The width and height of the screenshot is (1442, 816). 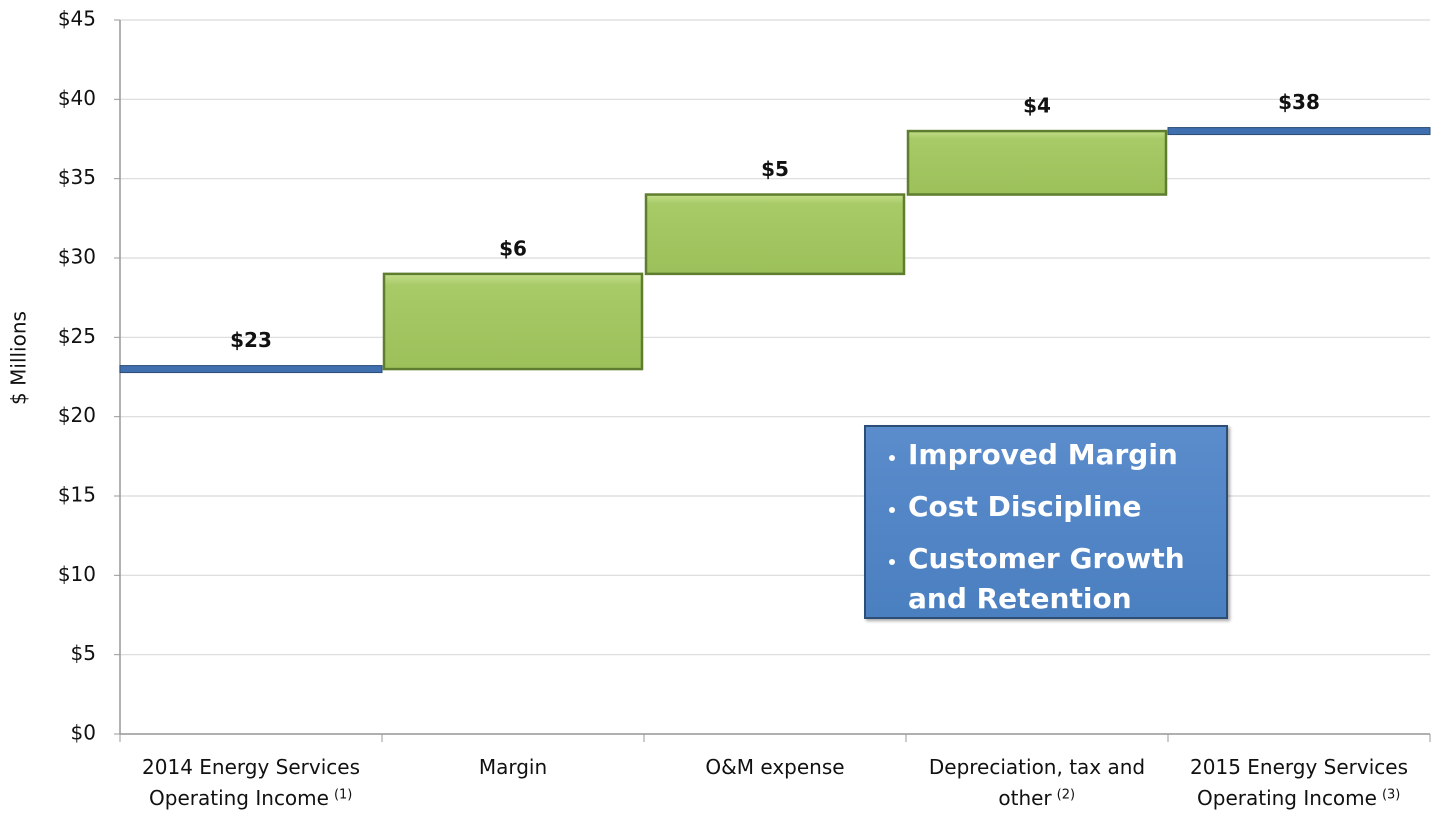 I want to click on value-label: $4, so click(x=1037, y=106).